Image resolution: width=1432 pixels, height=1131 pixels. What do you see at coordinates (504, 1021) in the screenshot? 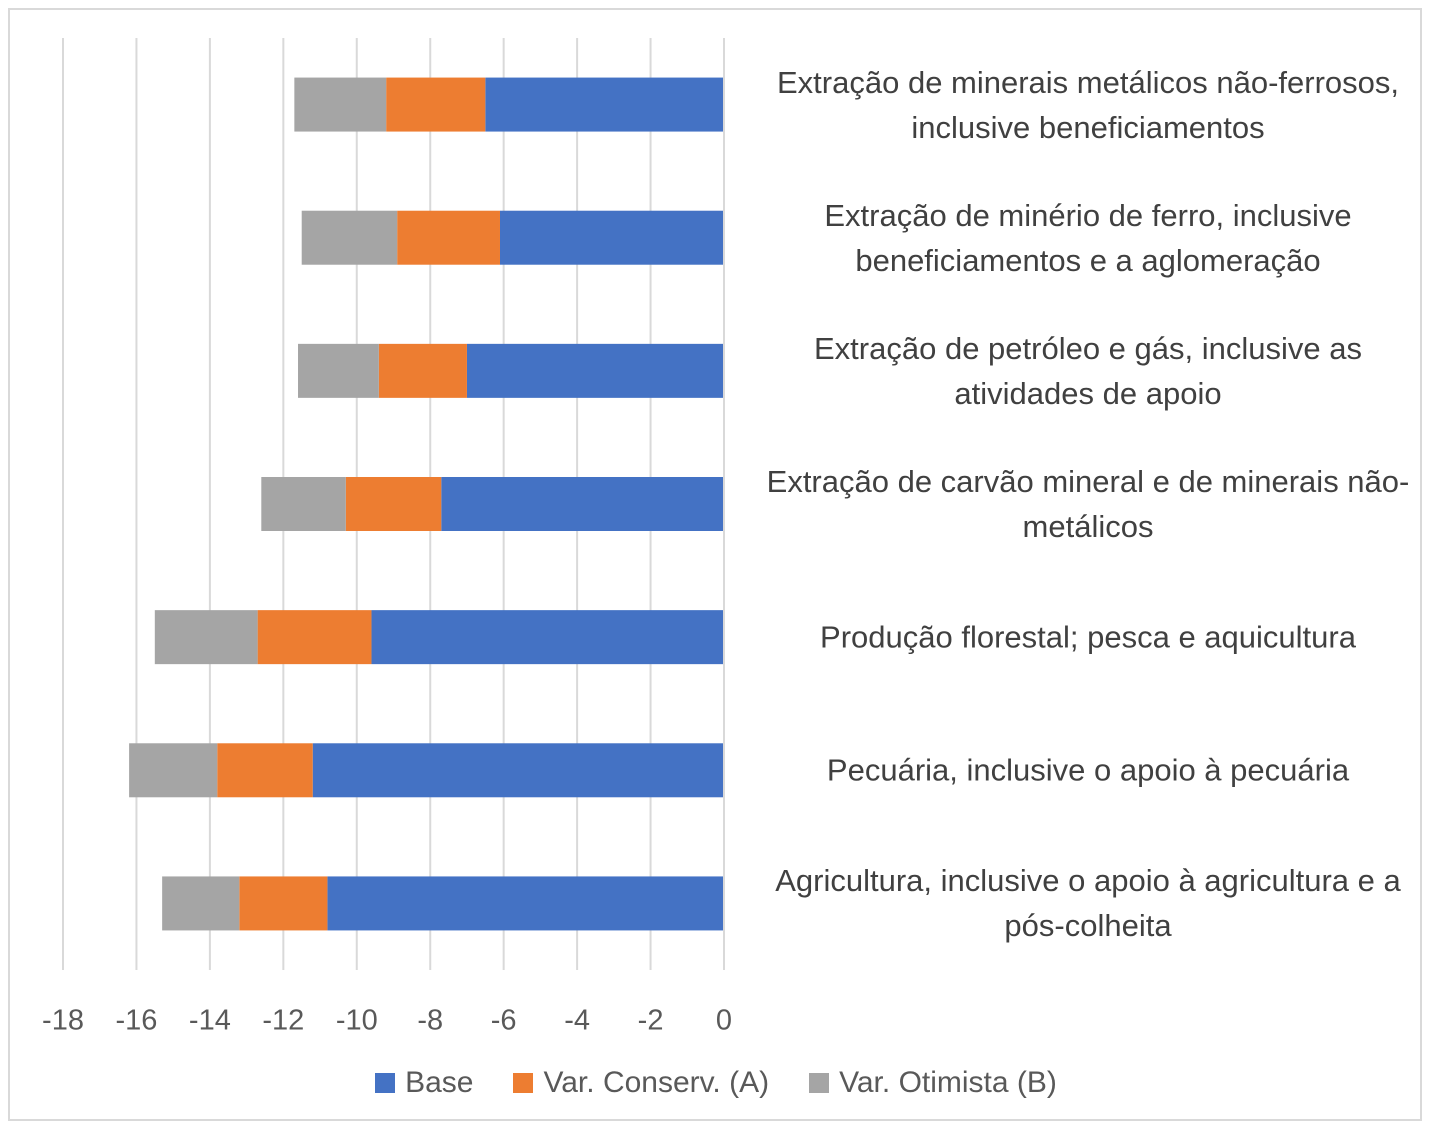
I see `x-tick-label: -6` at bounding box center [504, 1021].